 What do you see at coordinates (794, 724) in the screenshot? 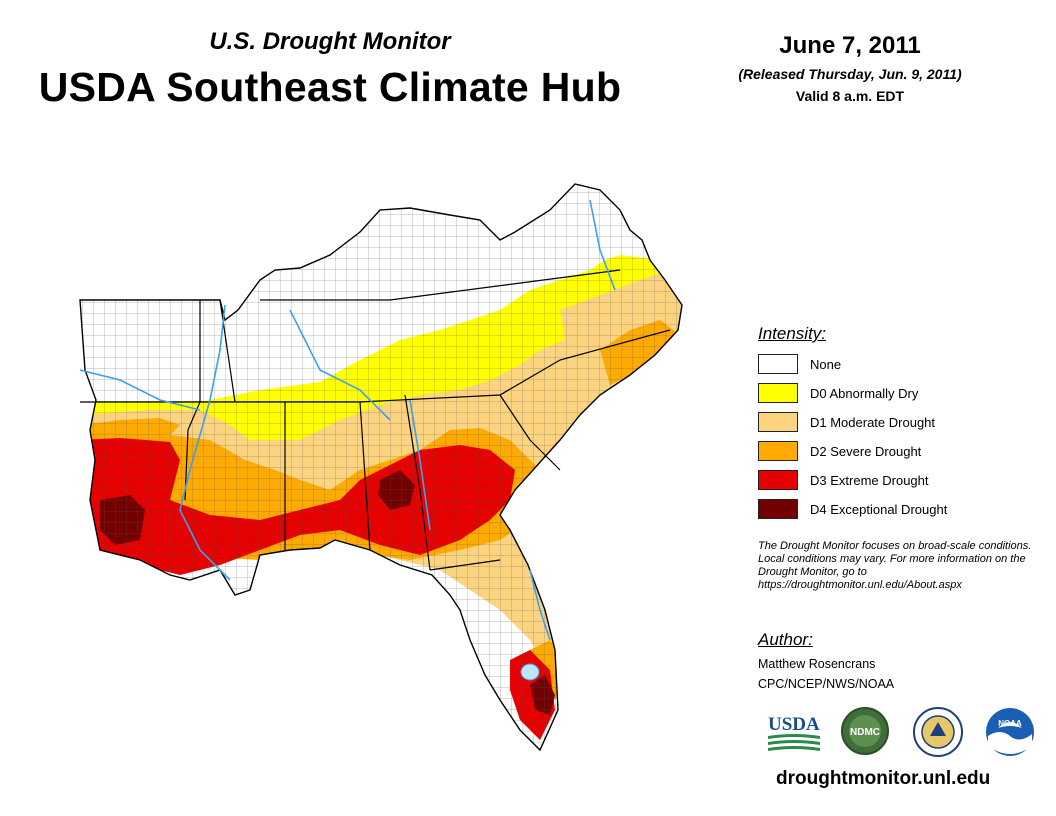
I see `svg-text: USDA` at bounding box center [794, 724].